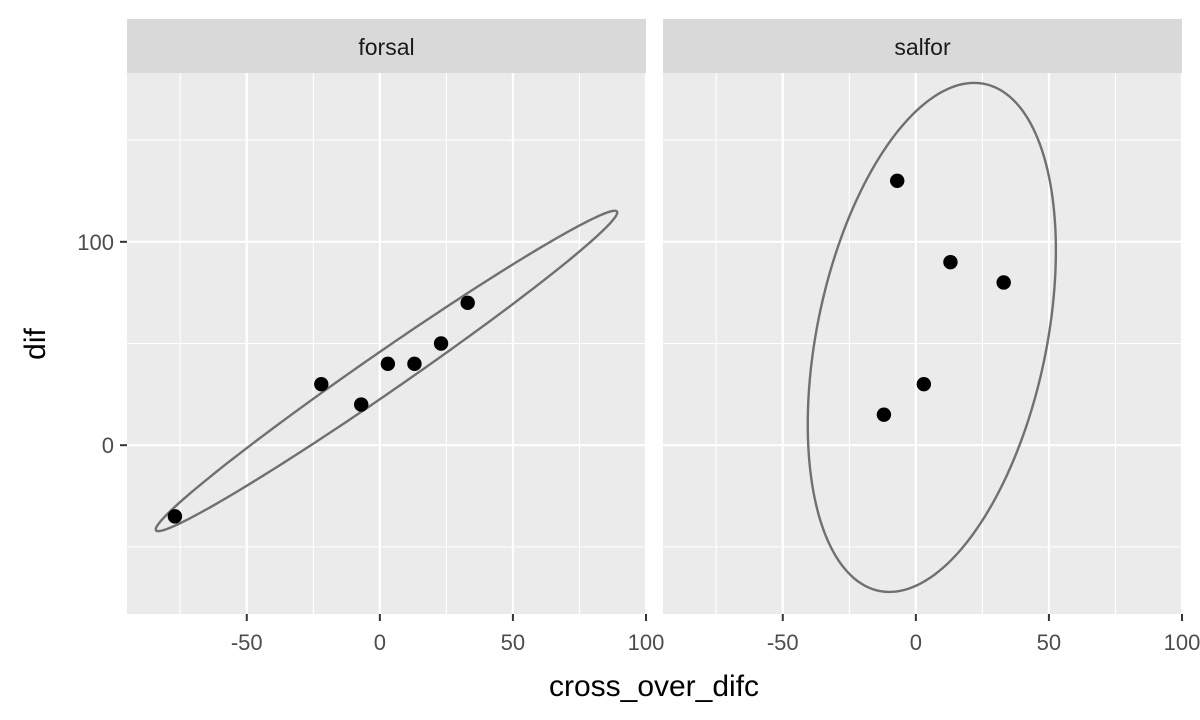 Image resolution: width=1200 pixels, height=720 pixels. I want to click on strip-label: salfor, so click(922, 47).